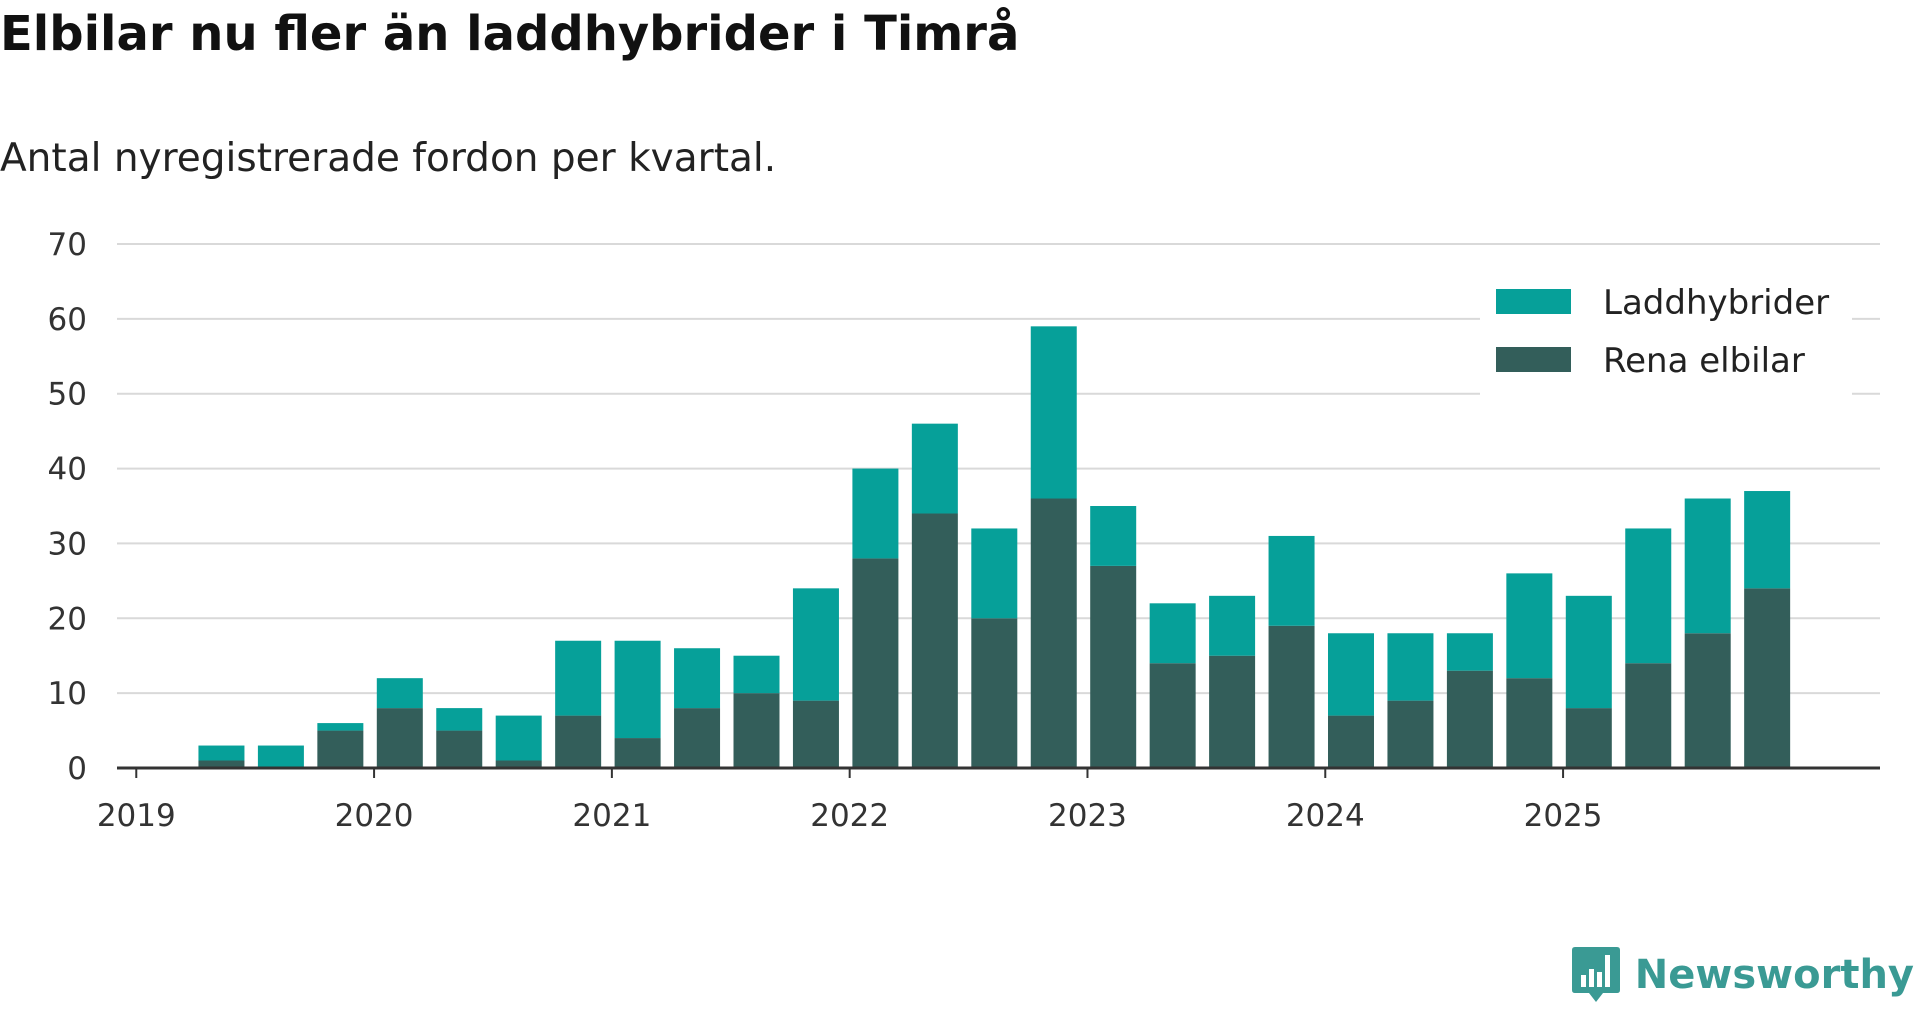  What do you see at coordinates (374, 816) in the screenshot?
I see `x-tick-label-2020: 2020` at bounding box center [374, 816].